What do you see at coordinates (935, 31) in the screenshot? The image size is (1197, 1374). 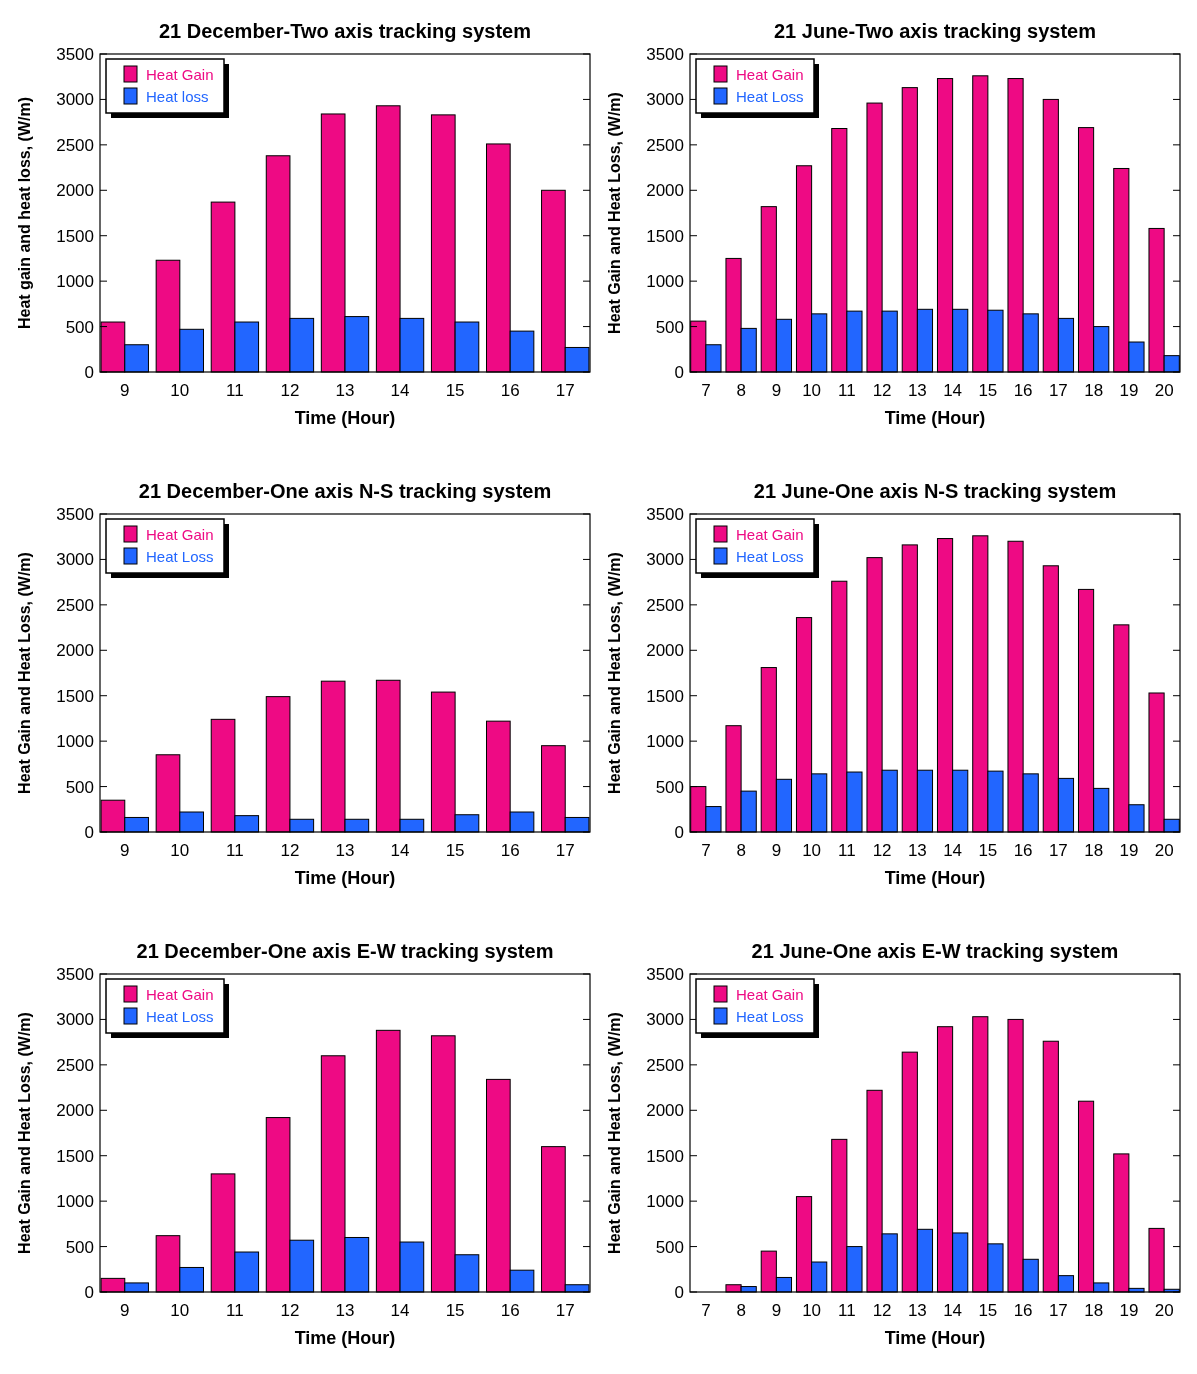 I see `chart-title: 21 June-Two axis tracking system` at bounding box center [935, 31].